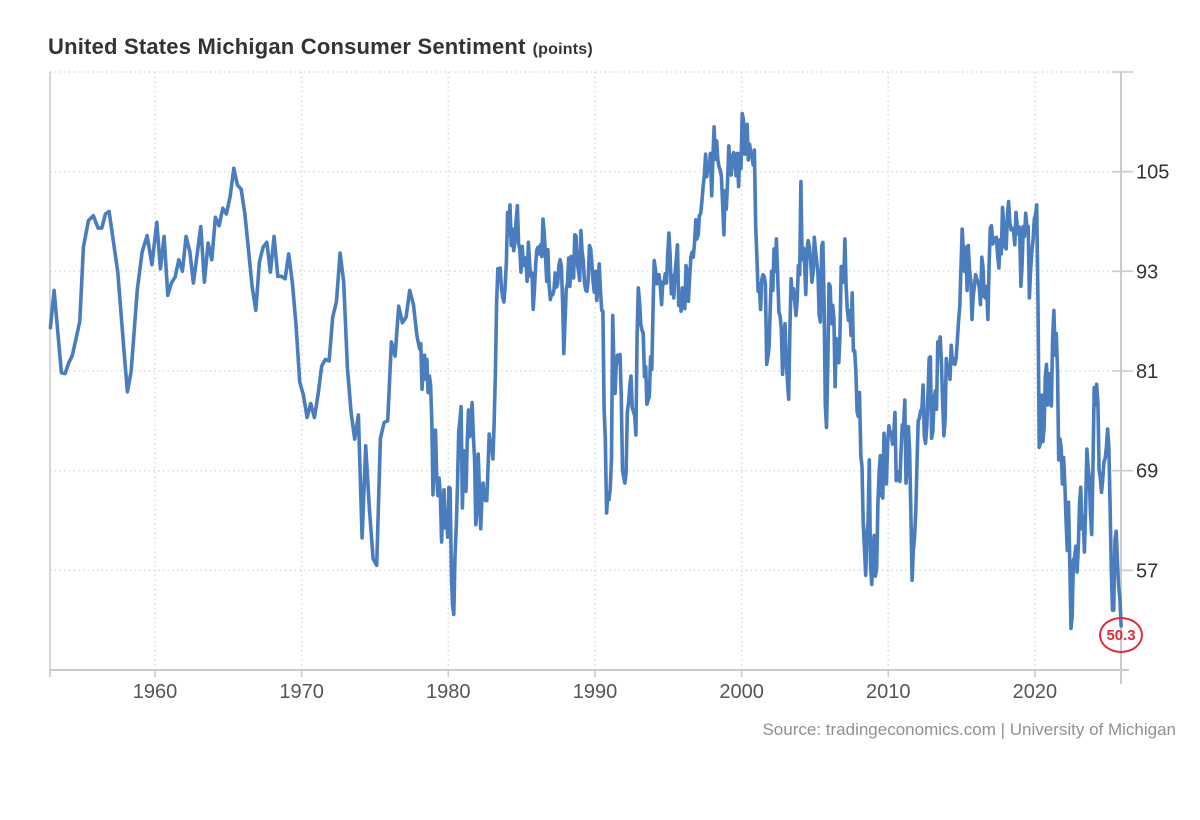 The image size is (1200, 820). Describe the element at coordinates (595, 692) in the screenshot. I see `x-axis-label: 1990` at that location.